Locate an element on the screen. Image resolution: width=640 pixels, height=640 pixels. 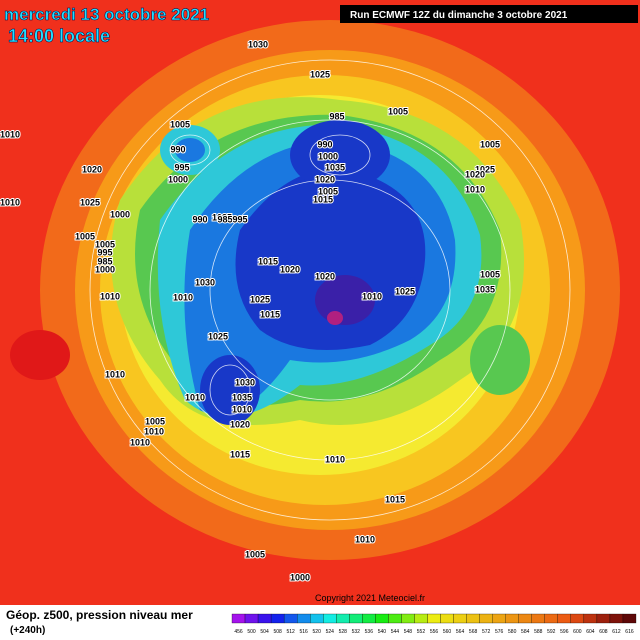
scale-label: 604 is located at coordinates (590, 632).